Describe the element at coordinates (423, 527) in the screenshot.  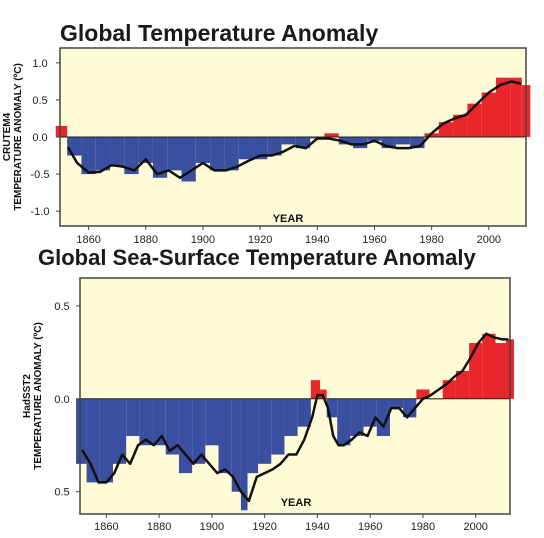
I see `chart2-x-tick-label: 1980` at that location.